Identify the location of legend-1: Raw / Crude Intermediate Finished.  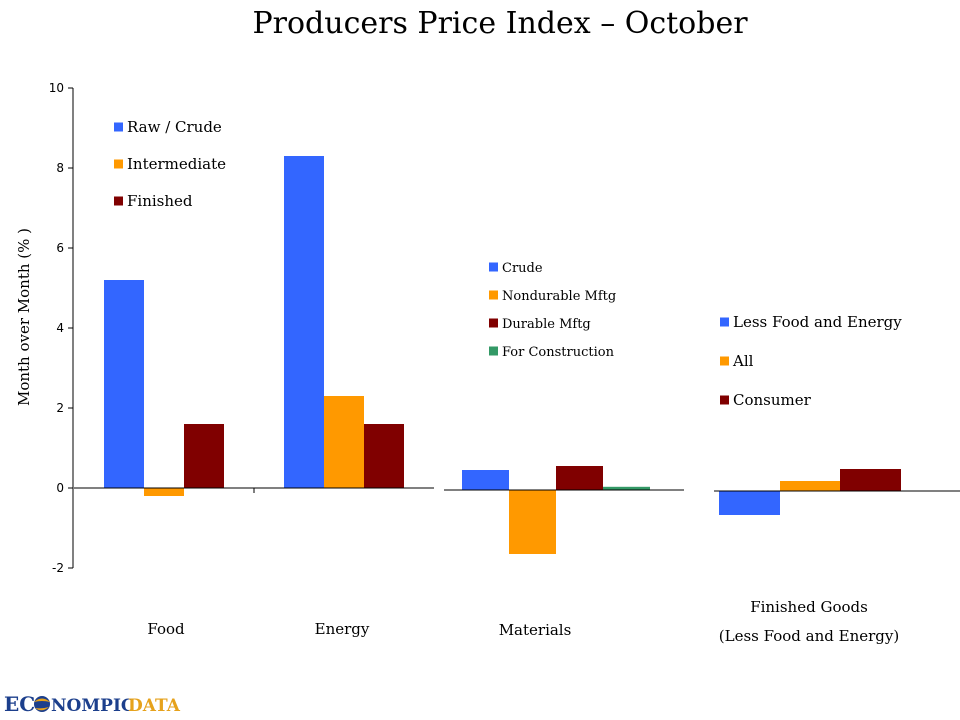
(170, 164).